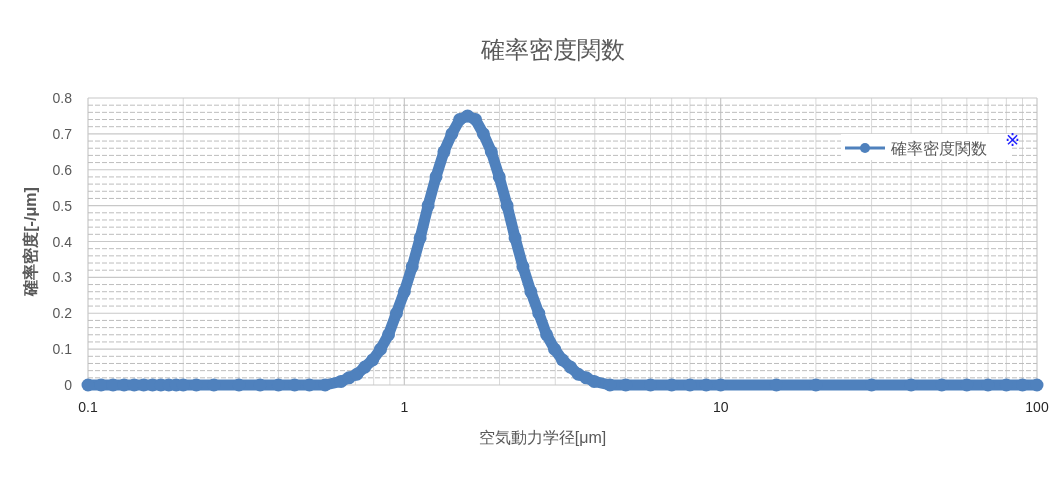 The height and width of the screenshot is (477, 1054). I want to click on y-tick-label: 0.5, so click(62, 205).